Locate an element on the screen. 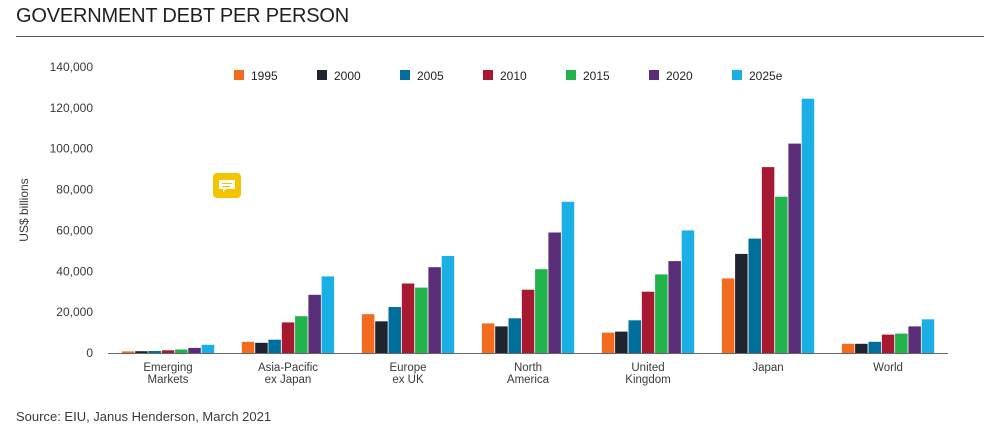  legend-label: 2010 is located at coordinates (513, 76).